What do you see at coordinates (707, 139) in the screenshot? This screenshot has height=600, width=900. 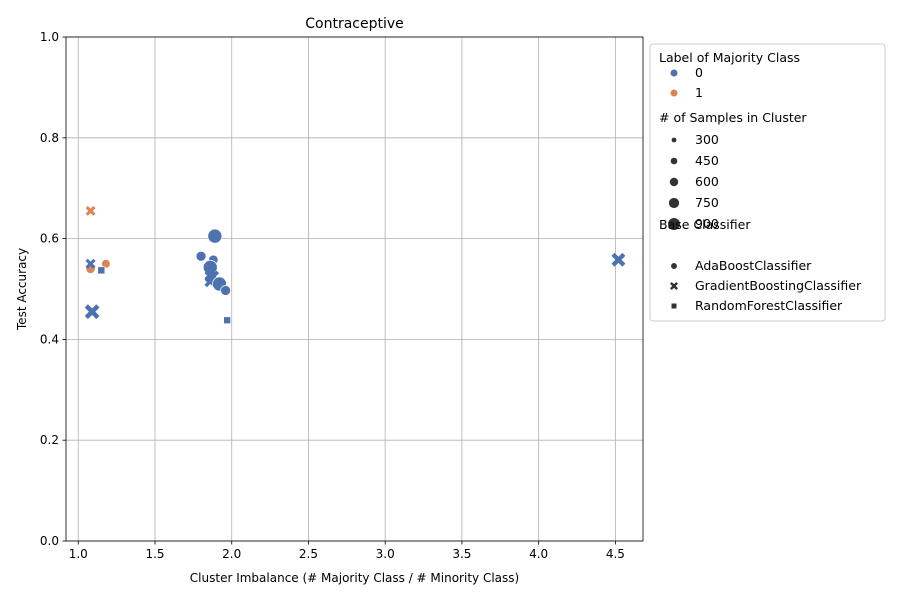 I see `legend-size-label: 300` at bounding box center [707, 139].